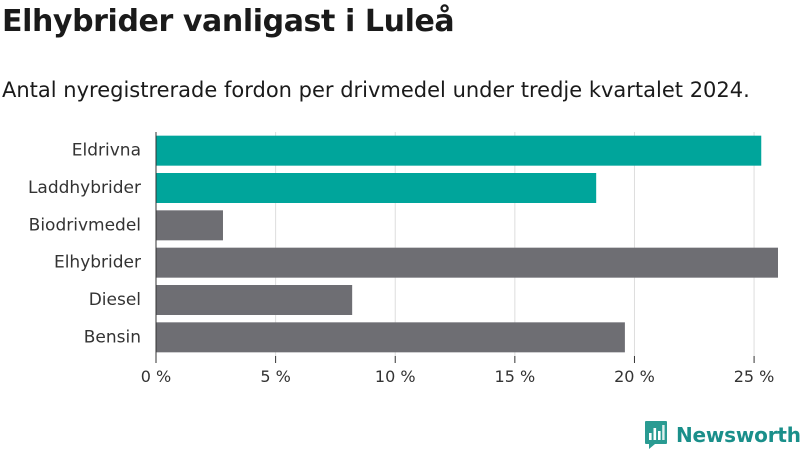 This screenshot has height=450, width=800. What do you see at coordinates (515, 376) in the screenshot?
I see `x-tick-label-15: 15 %` at bounding box center [515, 376].